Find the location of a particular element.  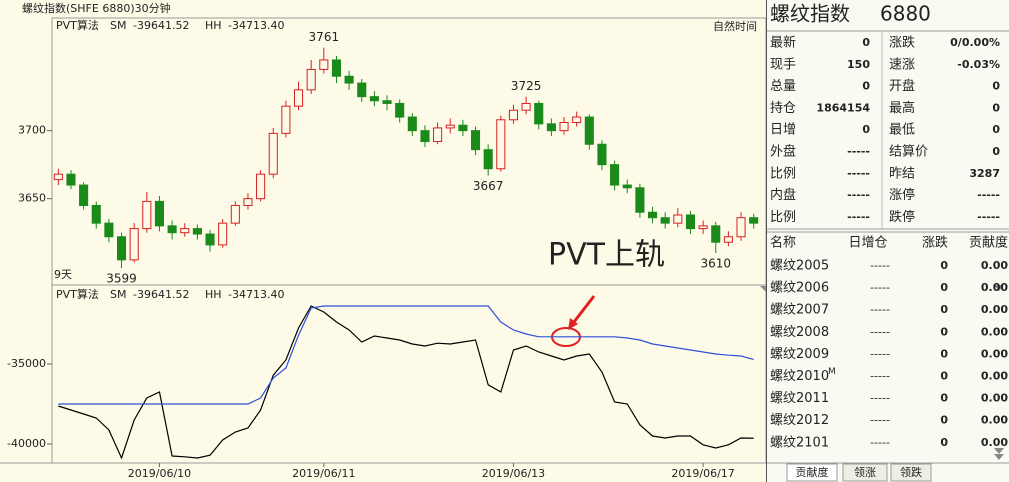

row-name: 螺纹2007 is located at coordinates (799, 310).